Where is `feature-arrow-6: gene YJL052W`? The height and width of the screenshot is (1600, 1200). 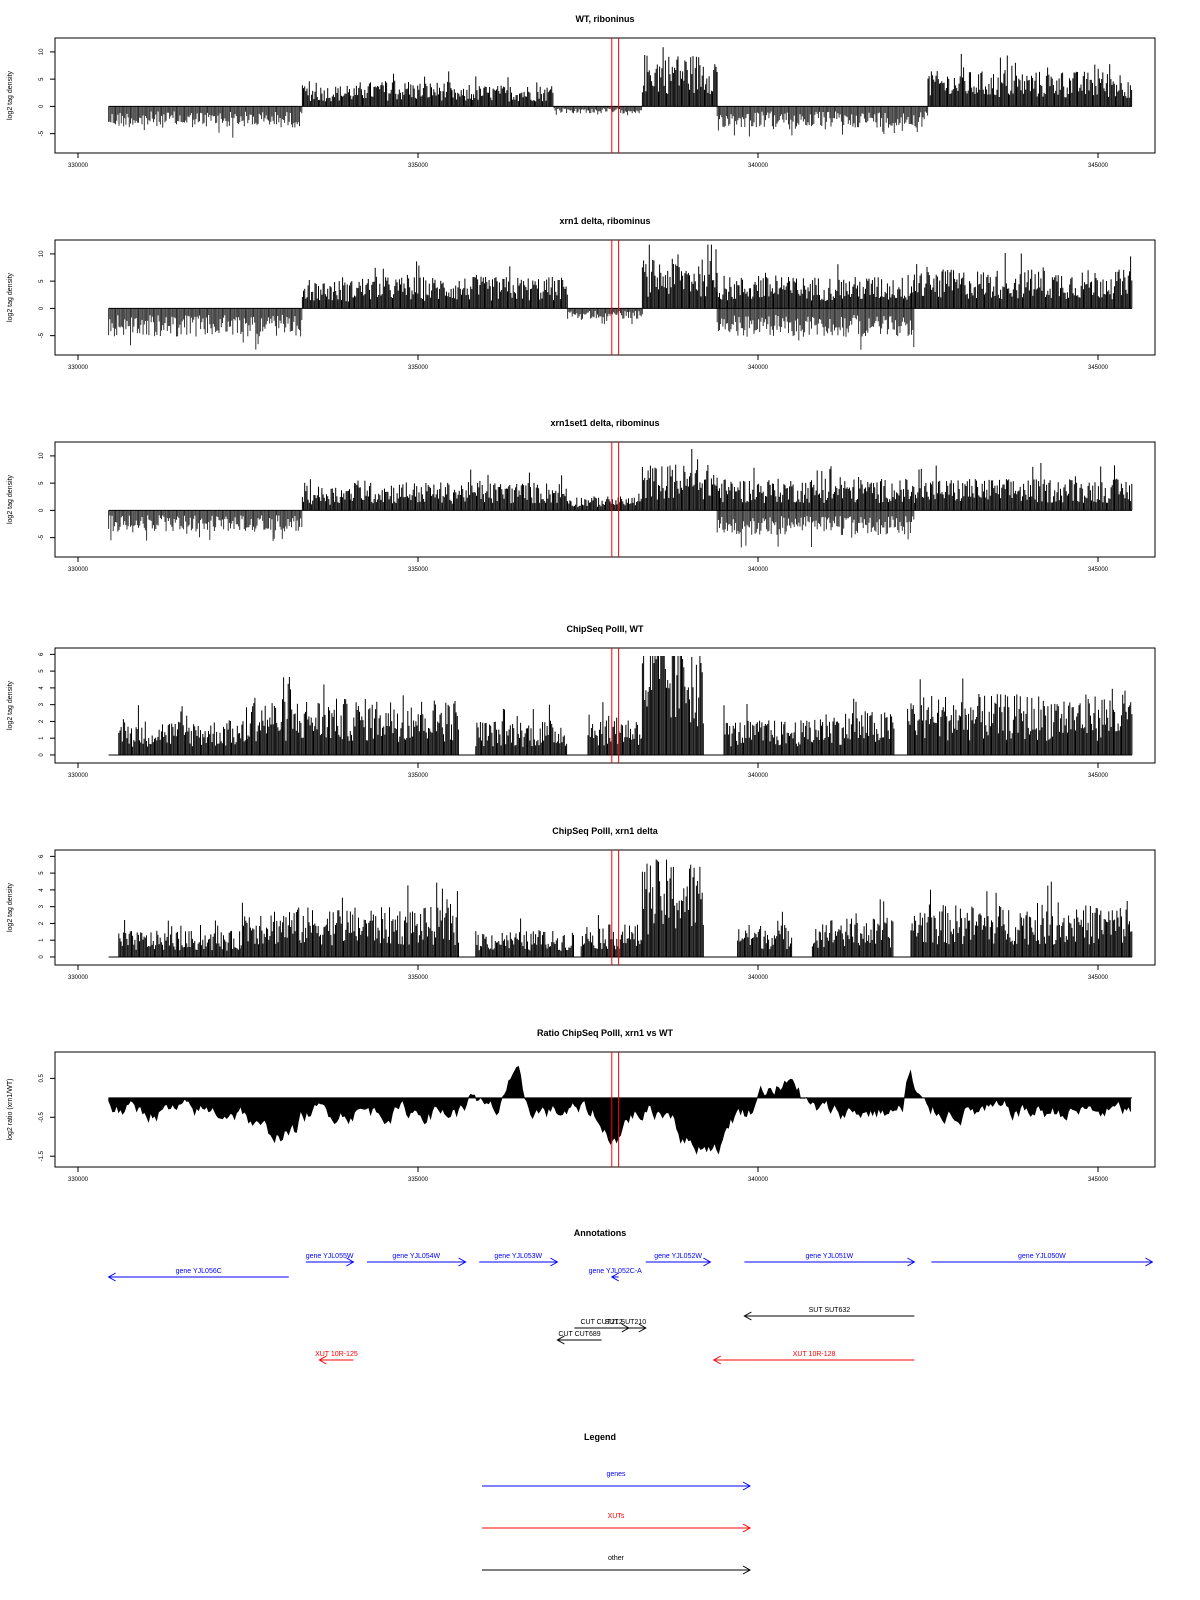 feature-arrow-6: gene YJL052W is located at coordinates (678, 1260).